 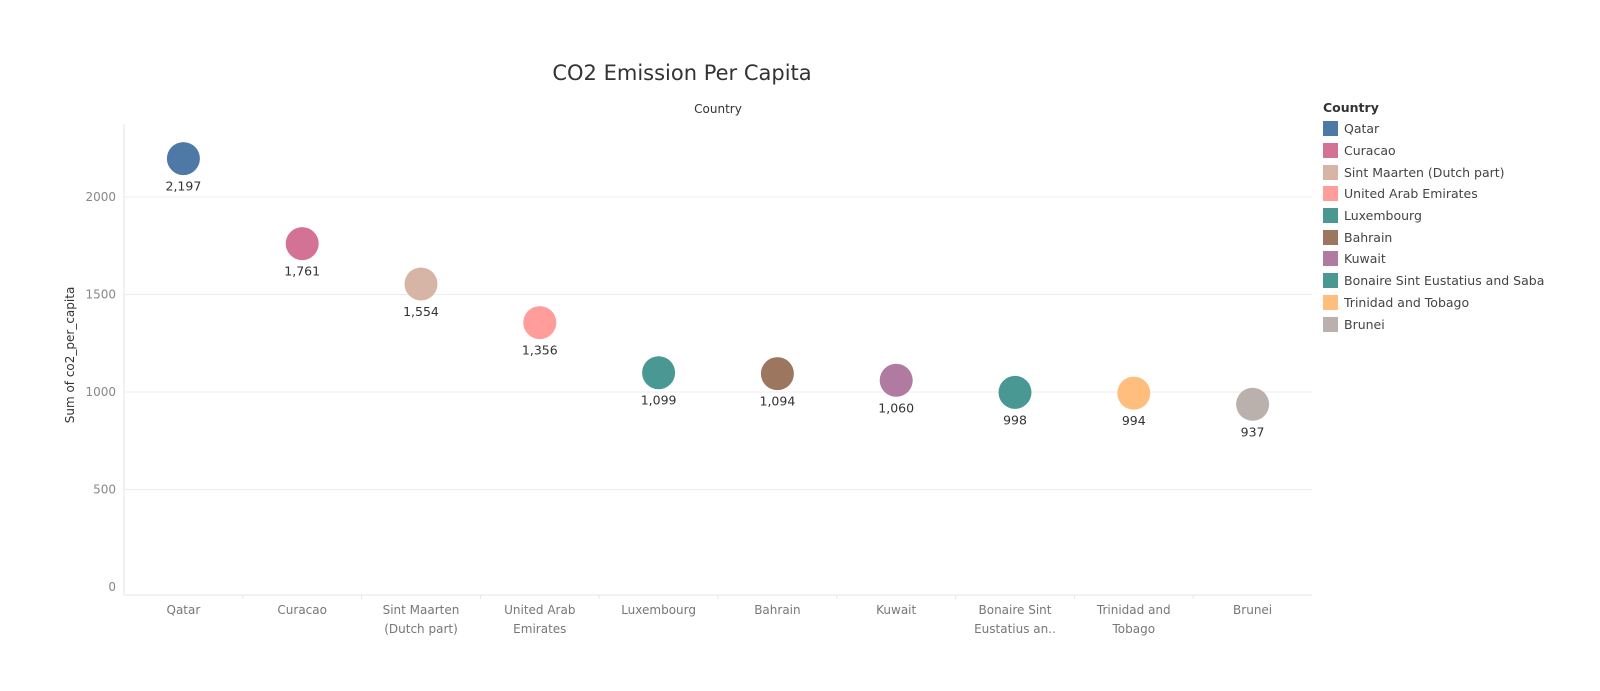 What do you see at coordinates (1015, 610) in the screenshot?
I see `x-tick-label: Bonaire Sint` at bounding box center [1015, 610].